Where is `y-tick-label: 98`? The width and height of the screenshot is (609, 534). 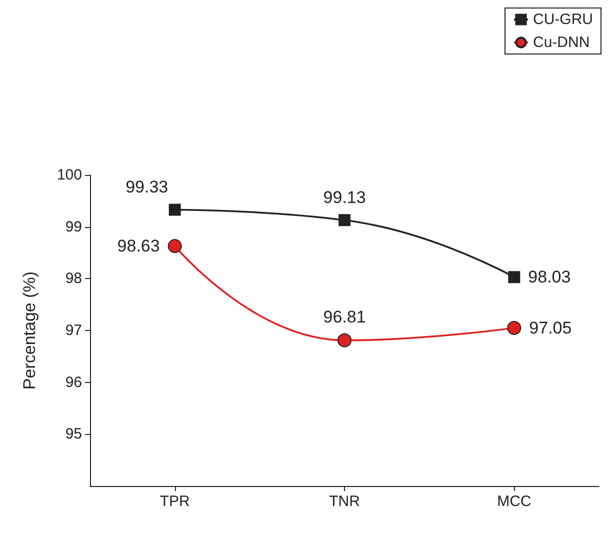 y-tick-label: 98 is located at coordinates (73, 279).